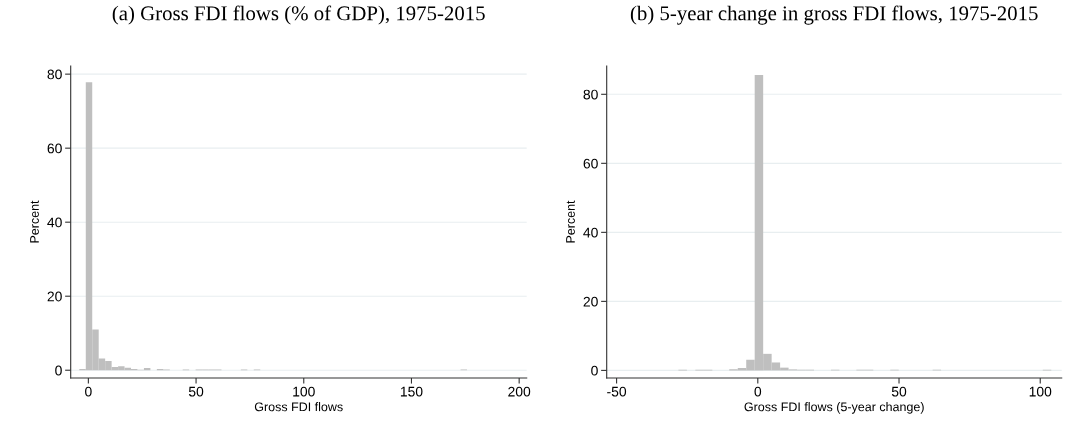 Image resolution: width=1070 pixels, height=429 pixels. What do you see at coordinates (411, 391) in the screenshot?
I see `x-tick-label: 150` at bounding box center [411, 391].